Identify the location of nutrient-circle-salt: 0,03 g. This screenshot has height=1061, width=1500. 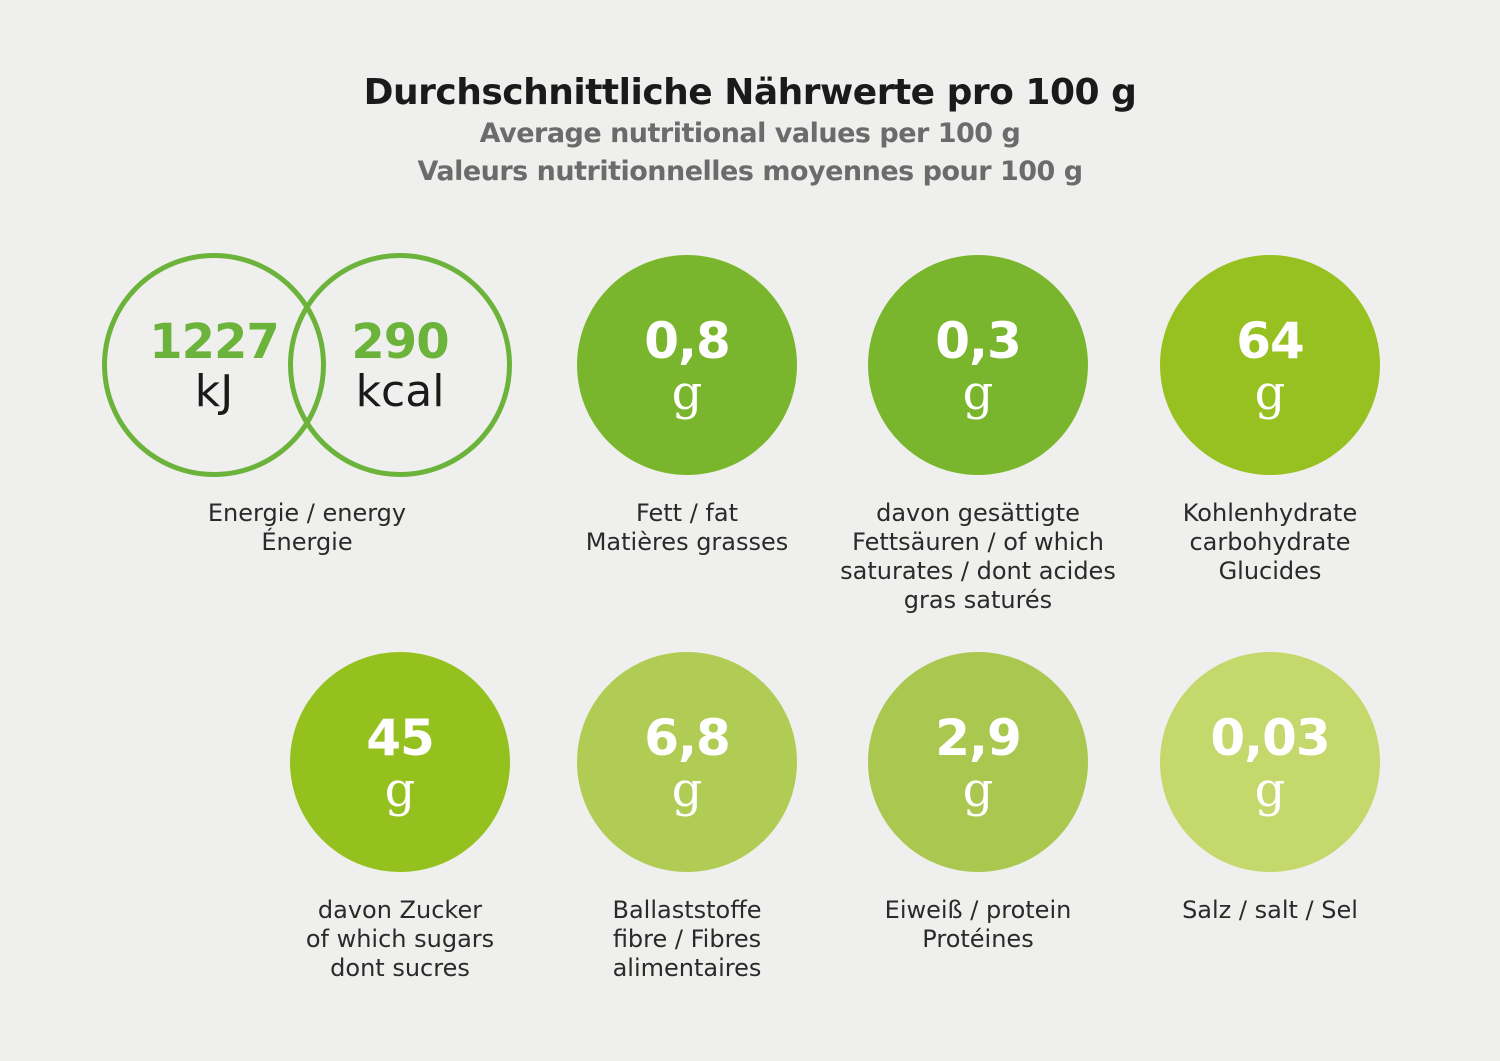
(1270, 762).